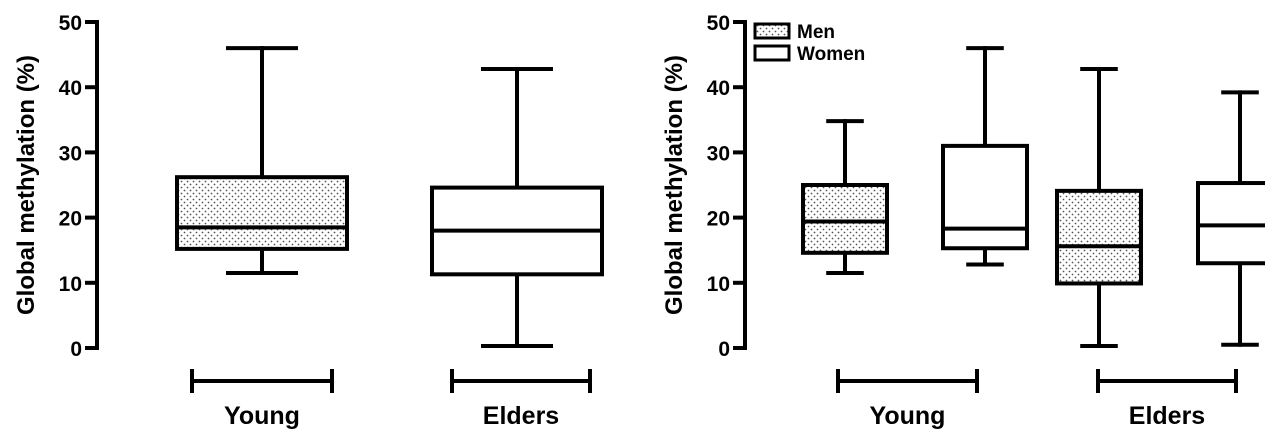  What do you see at coordinates (831, 54) in the screenshot?
I see `legend-label: Women` at bounding box center [831, 54].